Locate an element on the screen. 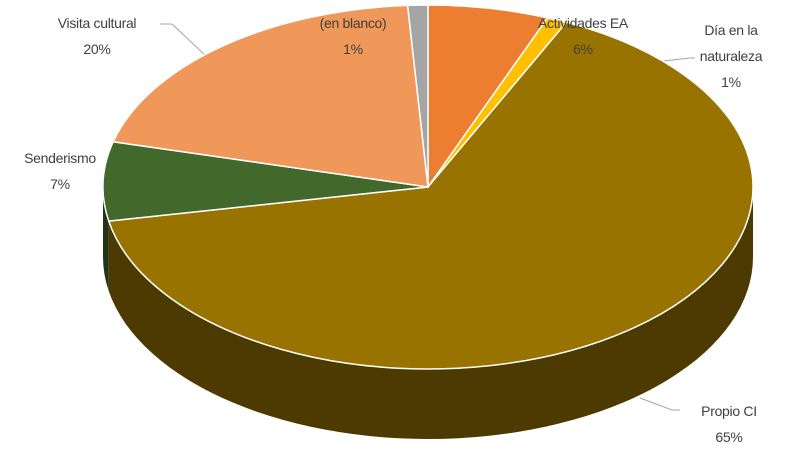 This screenshot has height=450, width=794. data-label: Actividades EA 6% is located at coordinates (583, 36).